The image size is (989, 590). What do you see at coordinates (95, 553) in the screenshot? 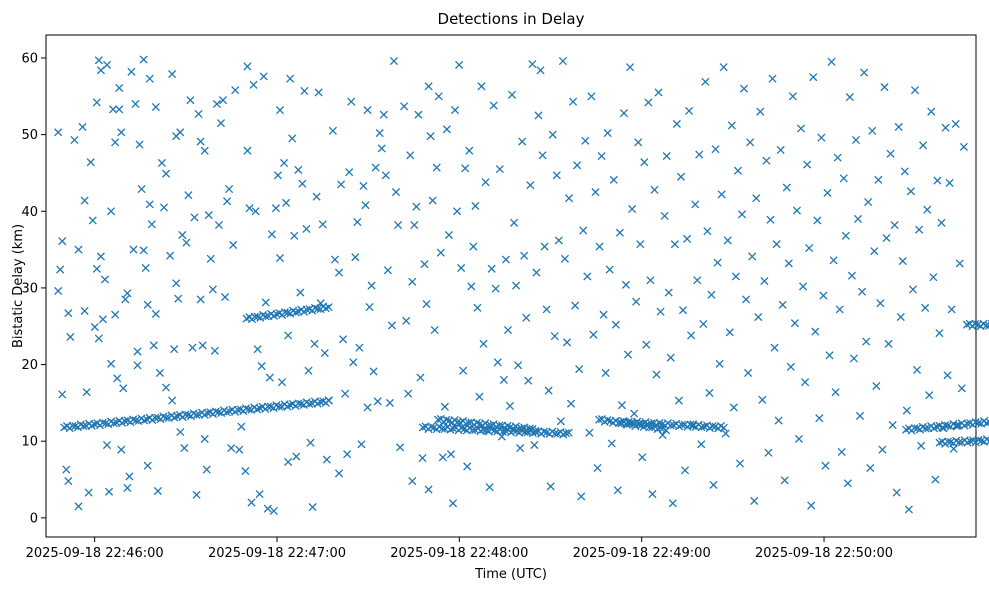
I see `x-tick-label: 2025-09-18 22:46:00` at bounding box center [95, 553].